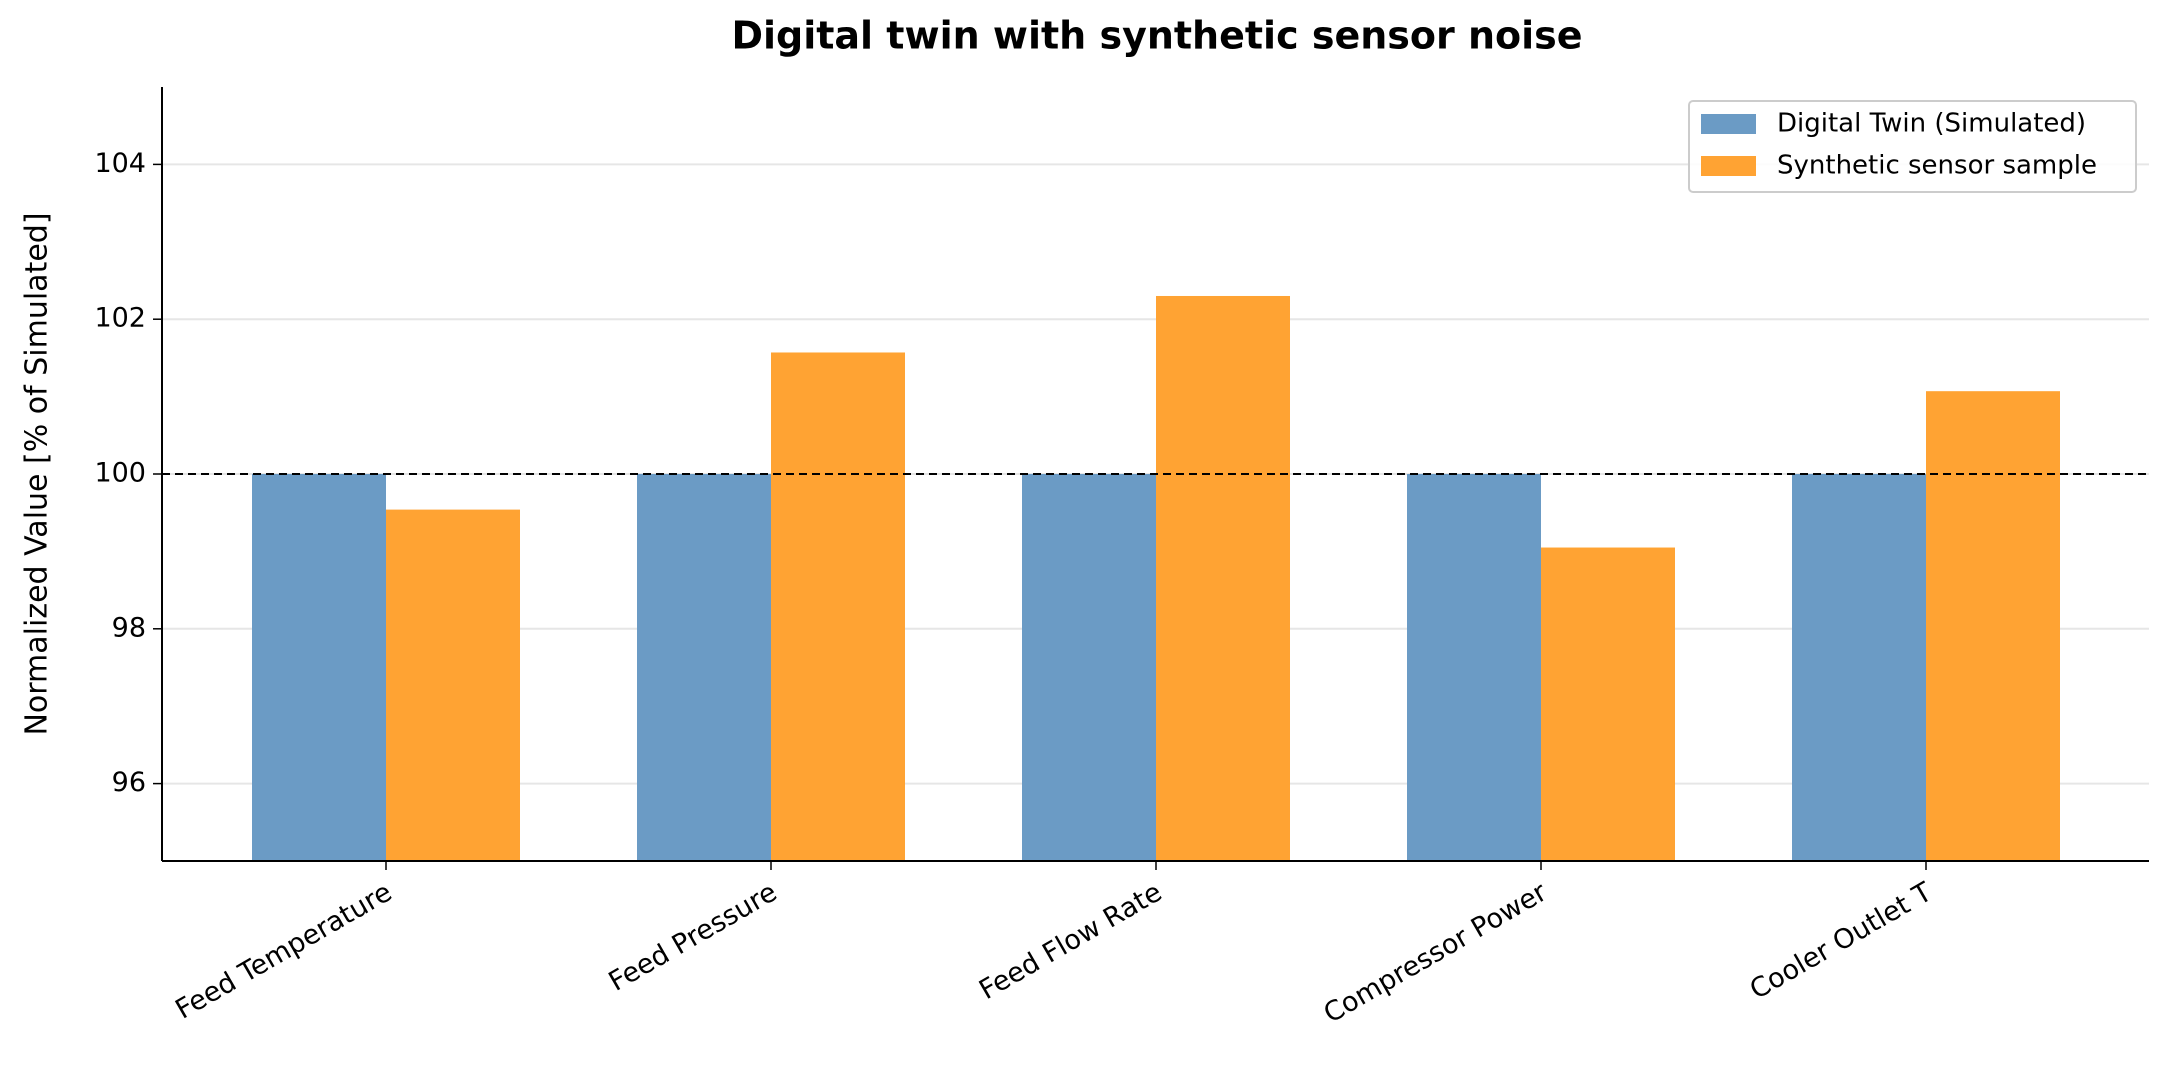 The image size is (2171, 1077). I want to click on legend-box, so click(1912, 146).